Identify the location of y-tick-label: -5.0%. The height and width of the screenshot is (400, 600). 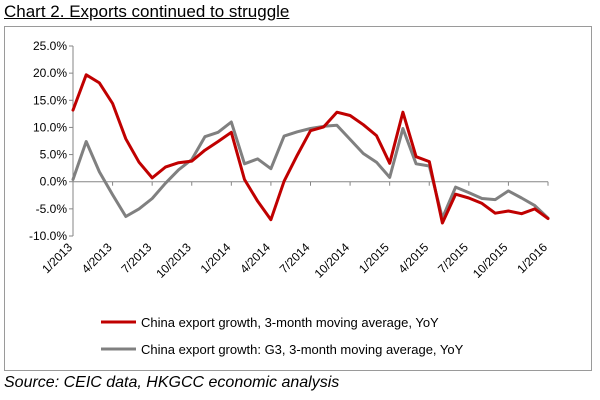
(52, 209).